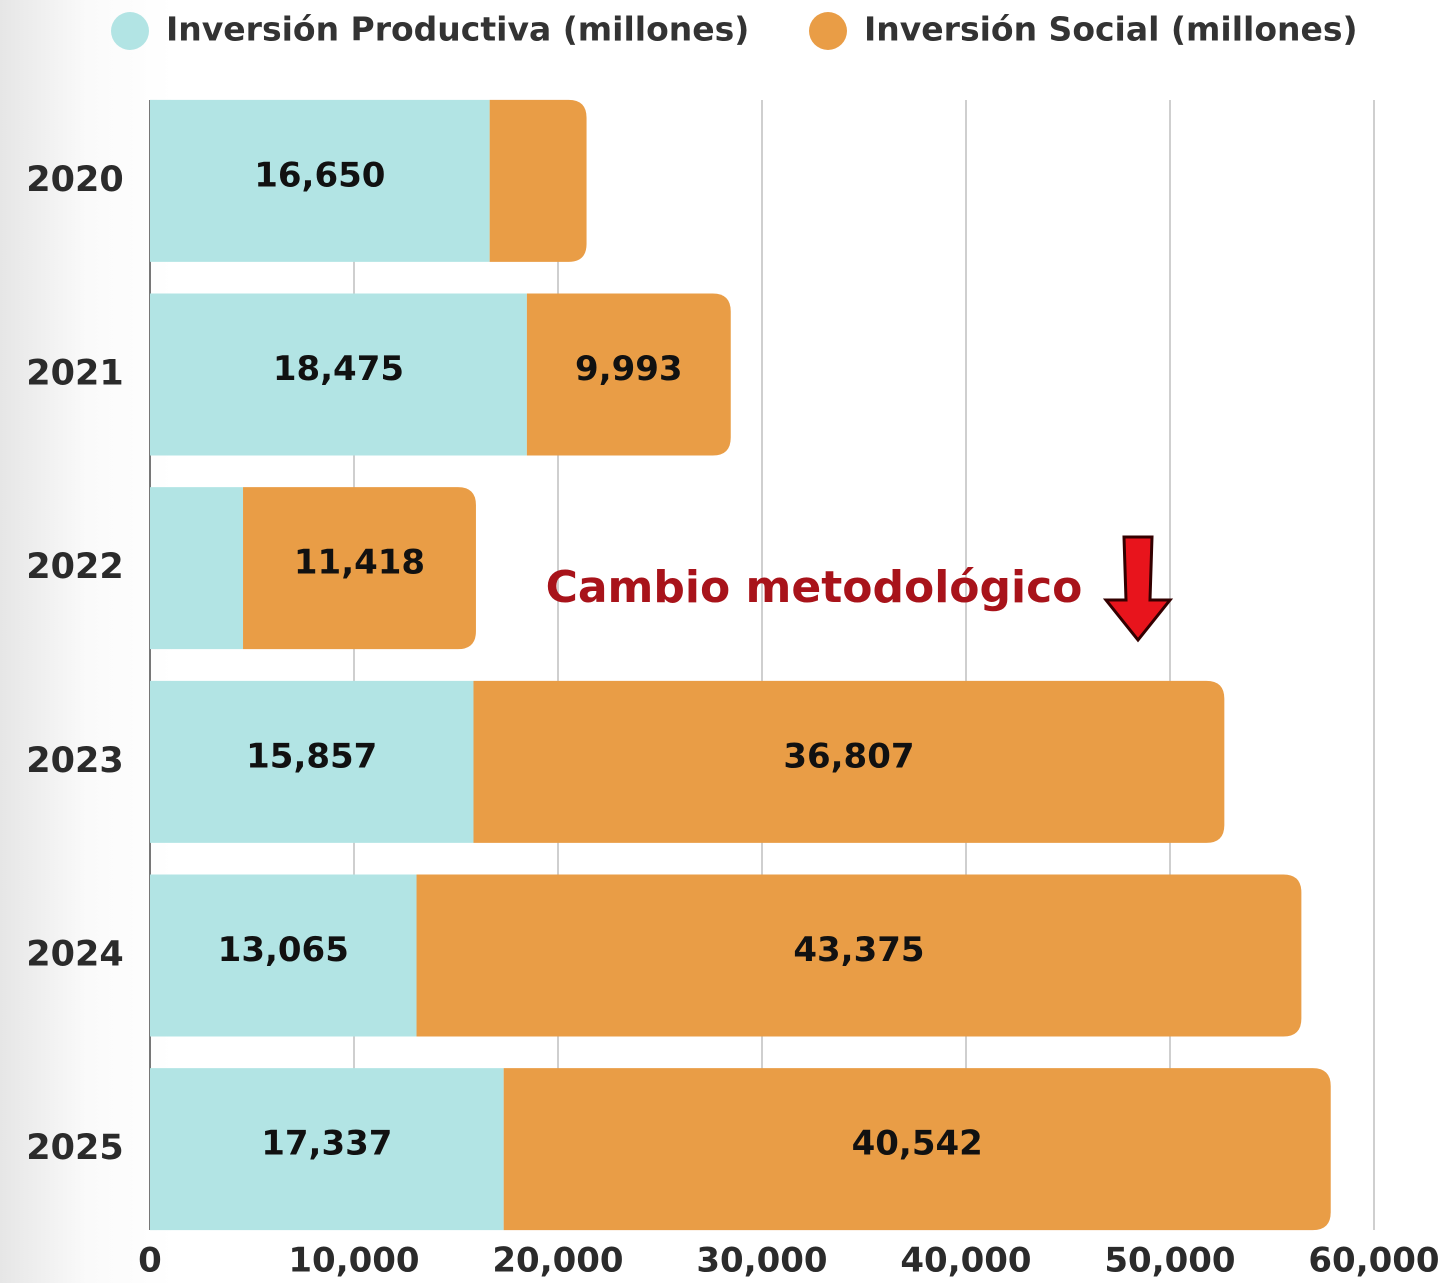 Image resolution: width=1442 pixels, height=1283 pixels. What do you see at coordinates (326, 1144) in the screenshot?
I see `data-label: 17,337` at bounding box center [326, 1144].